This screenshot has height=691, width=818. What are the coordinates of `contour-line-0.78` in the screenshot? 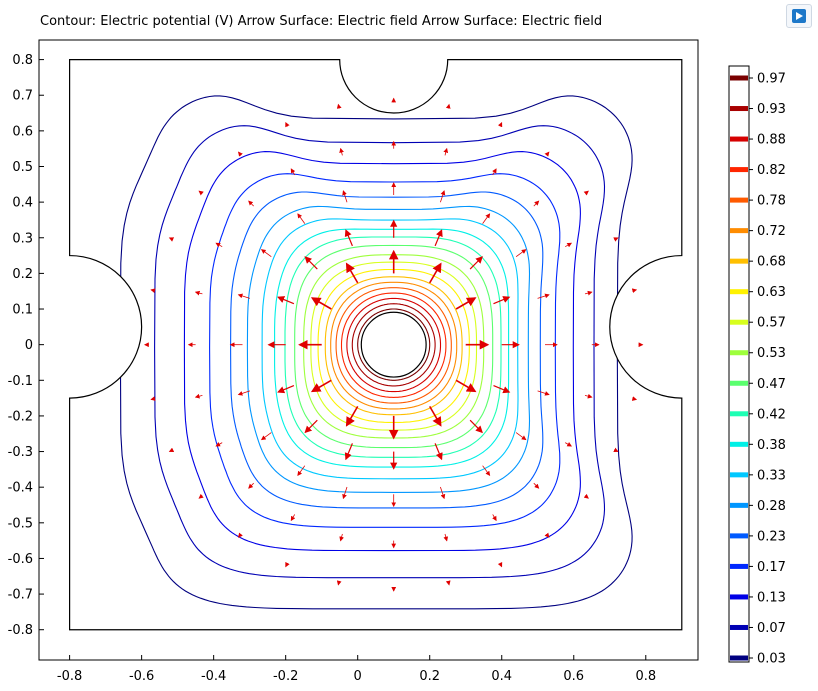 It's located at (393, 345).